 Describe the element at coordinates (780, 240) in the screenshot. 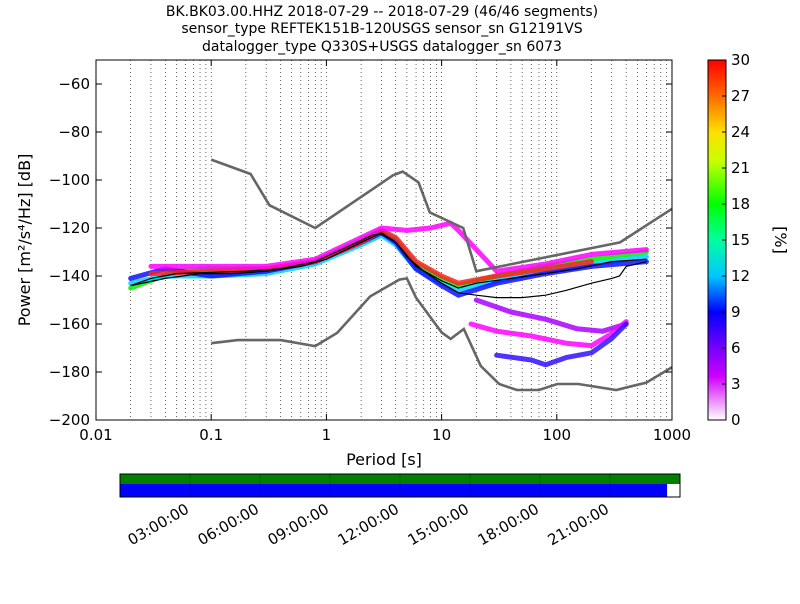

I see `colorbar-label: [%]` at that location.